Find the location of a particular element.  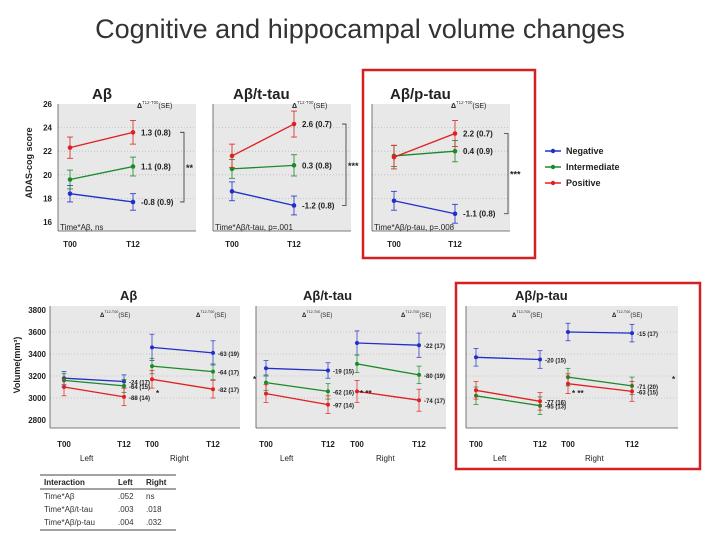

delta-value-label: -74 (17) is located at coordinates (434, 402).